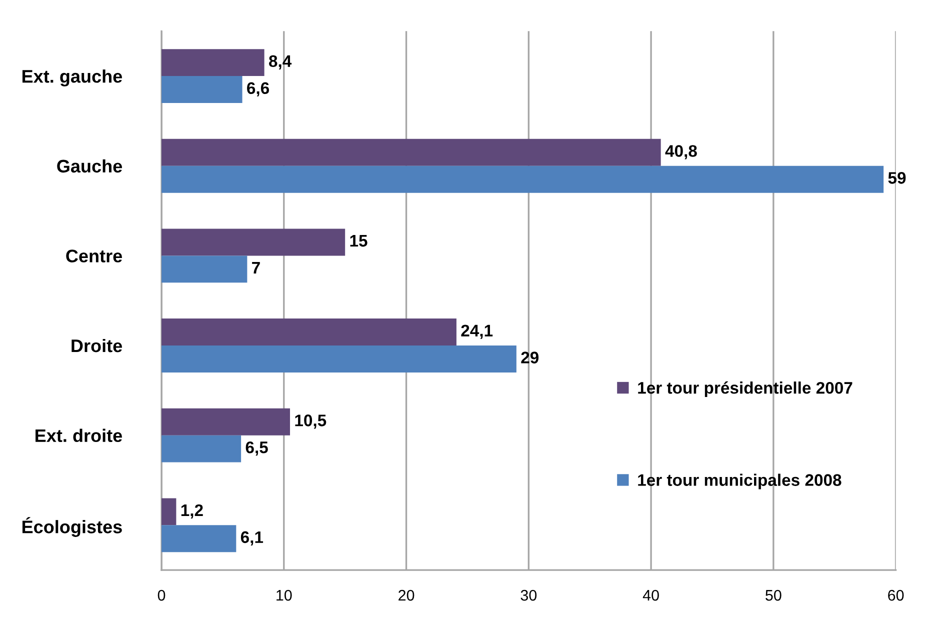 This screenshot has width=939, height=623. What do you see at coordinates (97, 345) in the screenshot?
I see `y-tick-label: Droite` at bounding box center [97, 345].